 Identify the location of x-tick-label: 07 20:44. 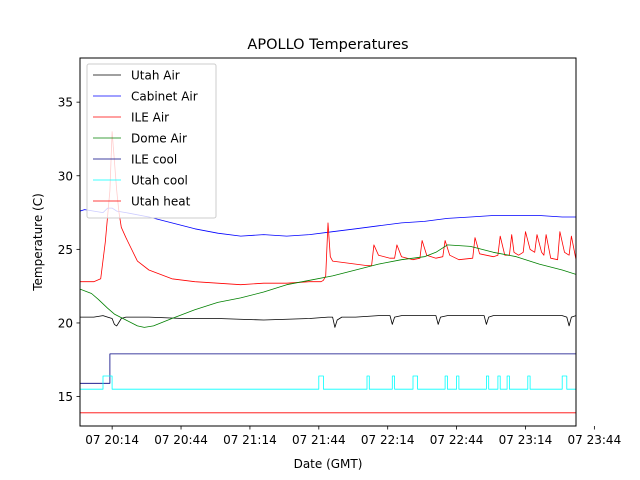
(181, 440).